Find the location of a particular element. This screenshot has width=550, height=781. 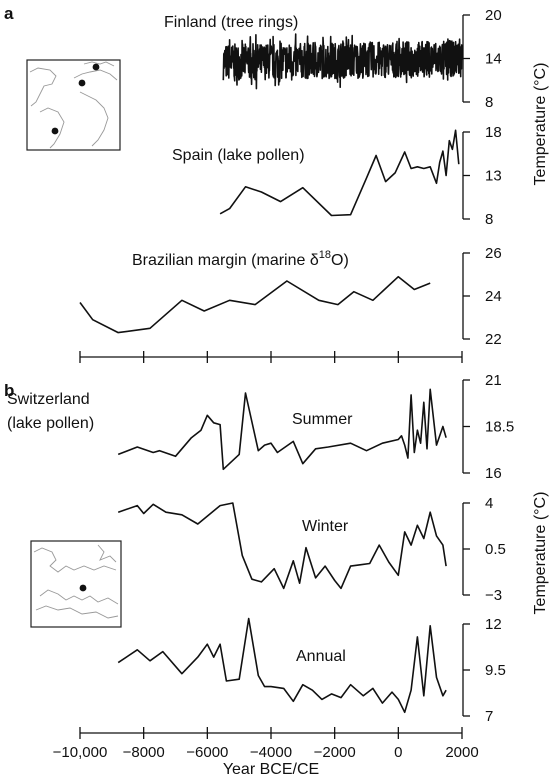

x-tick-label: −10,000 is located at coordinates (80, 752).